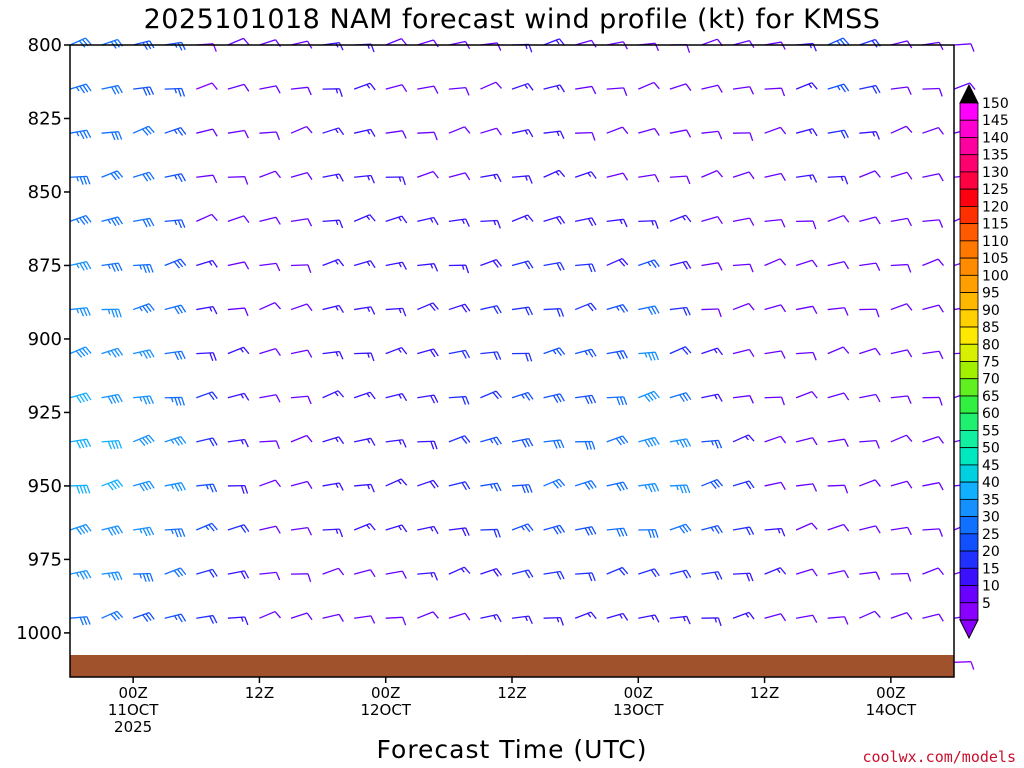  I want to click on terrain-fill, so click(512, 666).